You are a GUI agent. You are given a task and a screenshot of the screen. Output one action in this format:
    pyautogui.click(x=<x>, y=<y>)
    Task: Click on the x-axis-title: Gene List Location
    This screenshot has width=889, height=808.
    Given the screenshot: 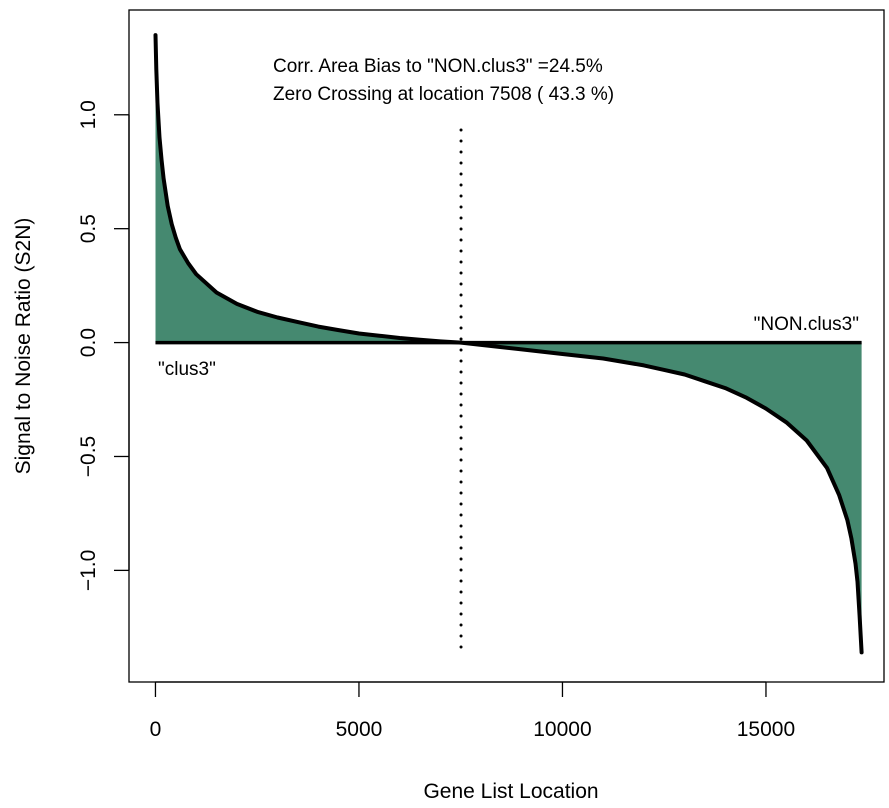 What is the action you would take?
    pyautogui.click(x=510, y=791)
    